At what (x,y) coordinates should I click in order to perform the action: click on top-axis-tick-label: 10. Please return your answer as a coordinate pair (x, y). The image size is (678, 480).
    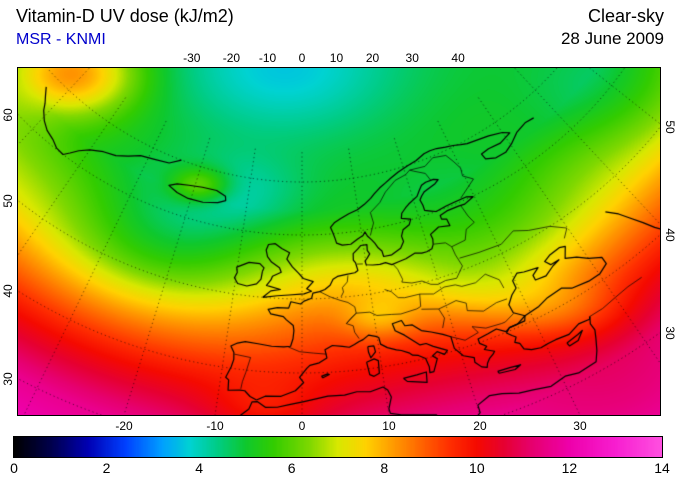
    Looking at the image, I should click on (336, 58).